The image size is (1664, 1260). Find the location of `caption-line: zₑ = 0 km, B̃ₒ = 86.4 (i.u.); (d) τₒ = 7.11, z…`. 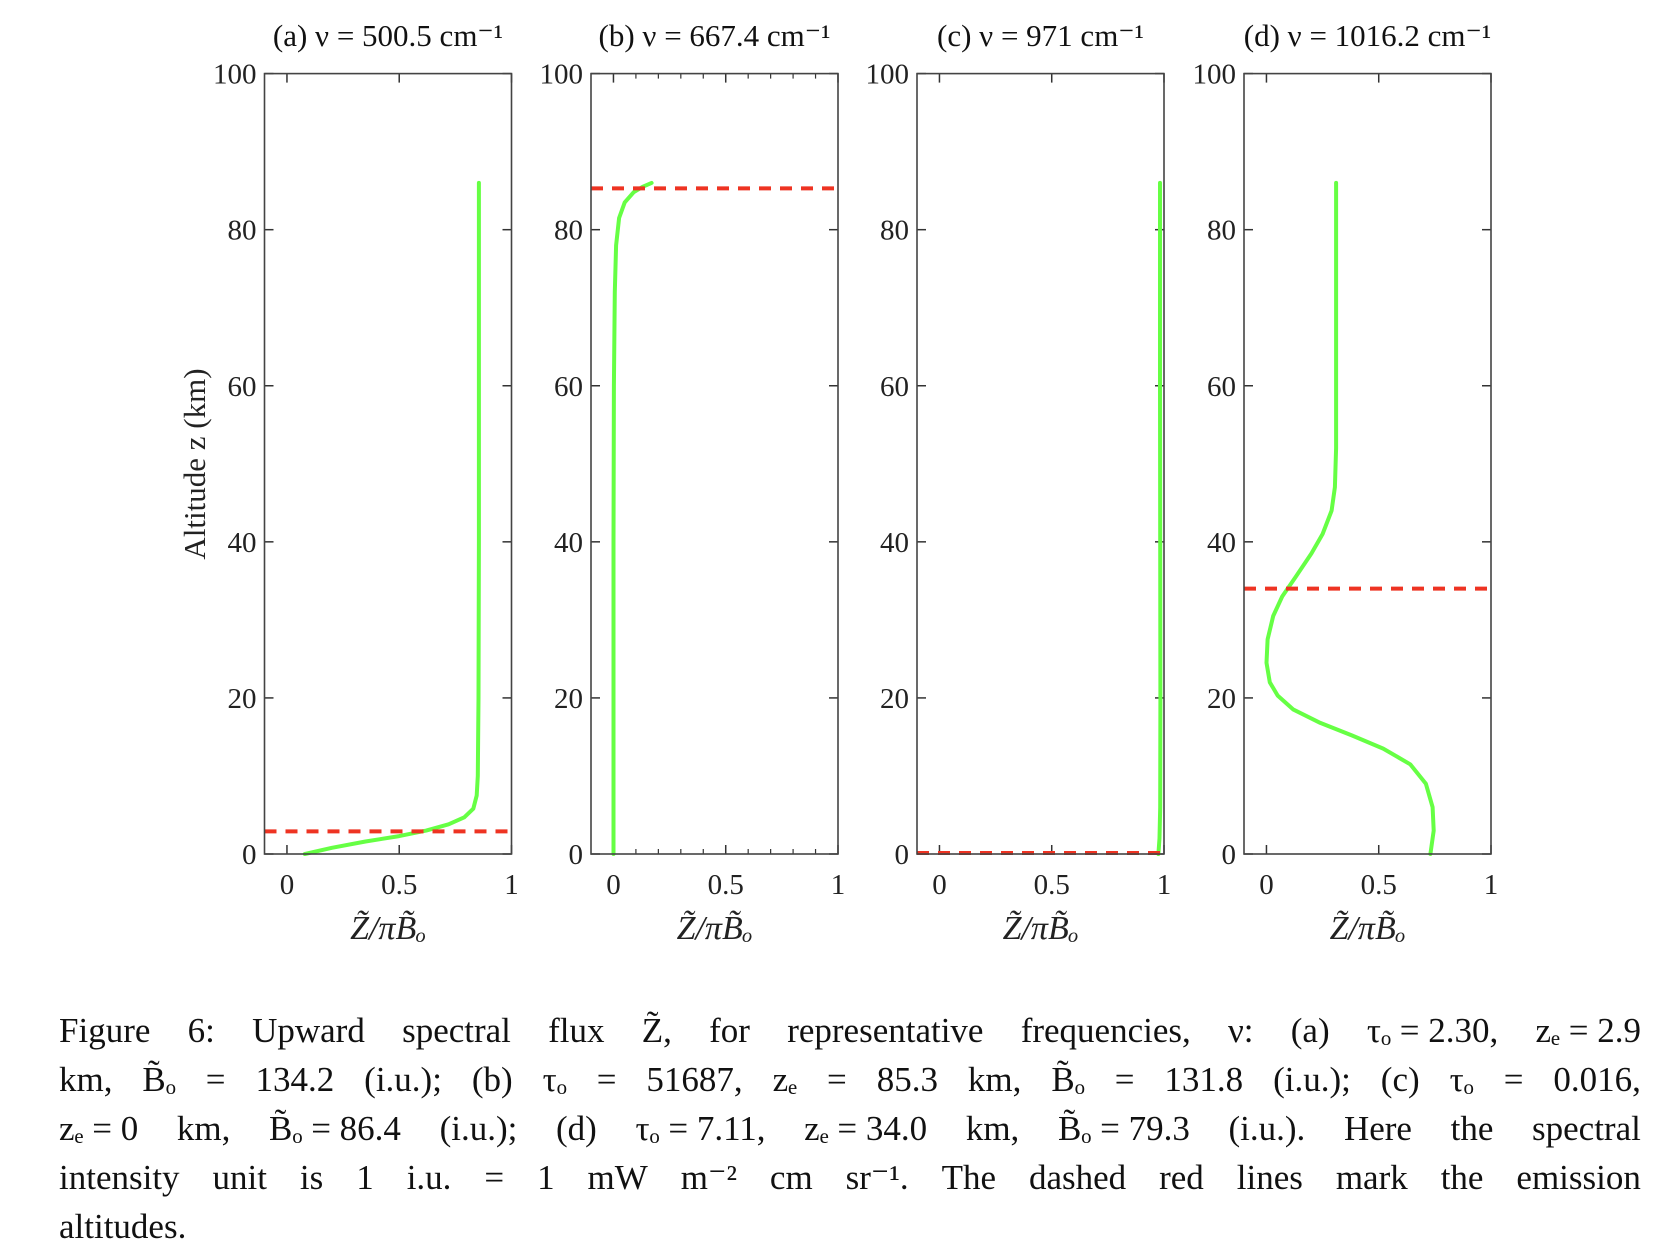

caption-line: zₑ = 0 km, B̃ₒ = 86.4 (i.u.); (d) τₒ = 7.11, z… is located at coordinates (850, 1128).